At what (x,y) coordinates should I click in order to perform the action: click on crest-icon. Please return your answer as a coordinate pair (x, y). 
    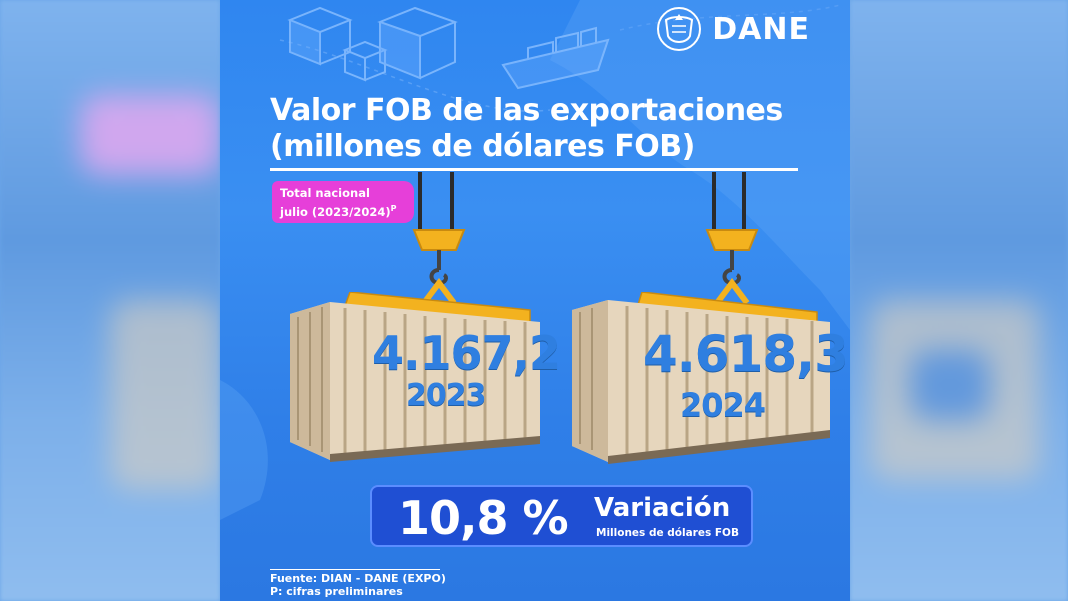
    Looking at the image, I should click on (679, 29).